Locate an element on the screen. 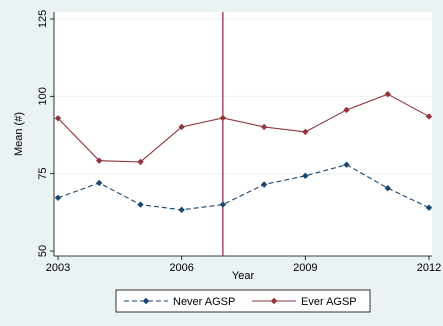 The image size is (443, 326). legend-label-never-agsp: Never AGSP is located at coordinates (204, 302).